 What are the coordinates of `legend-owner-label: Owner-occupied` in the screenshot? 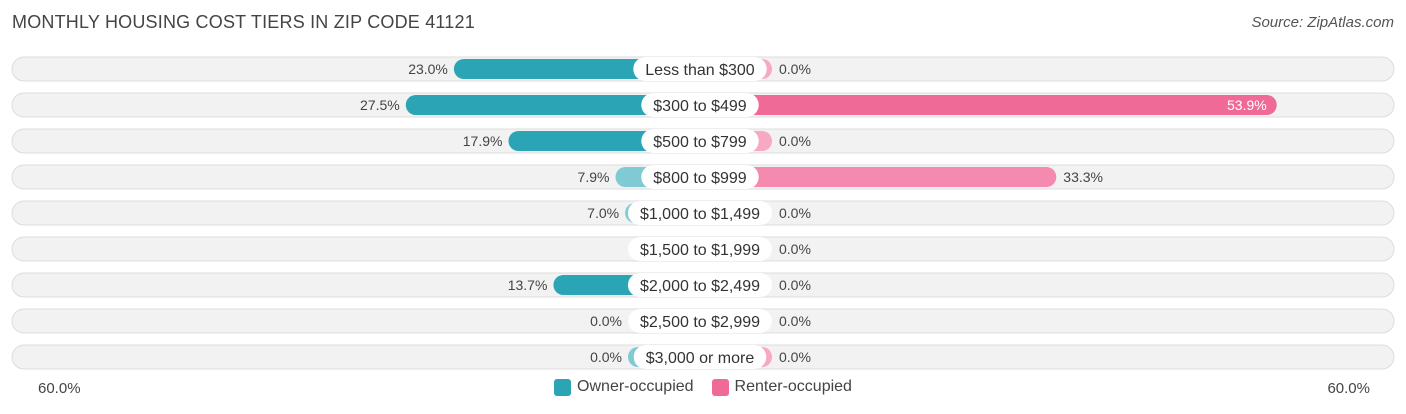 It's located at (635, 386).